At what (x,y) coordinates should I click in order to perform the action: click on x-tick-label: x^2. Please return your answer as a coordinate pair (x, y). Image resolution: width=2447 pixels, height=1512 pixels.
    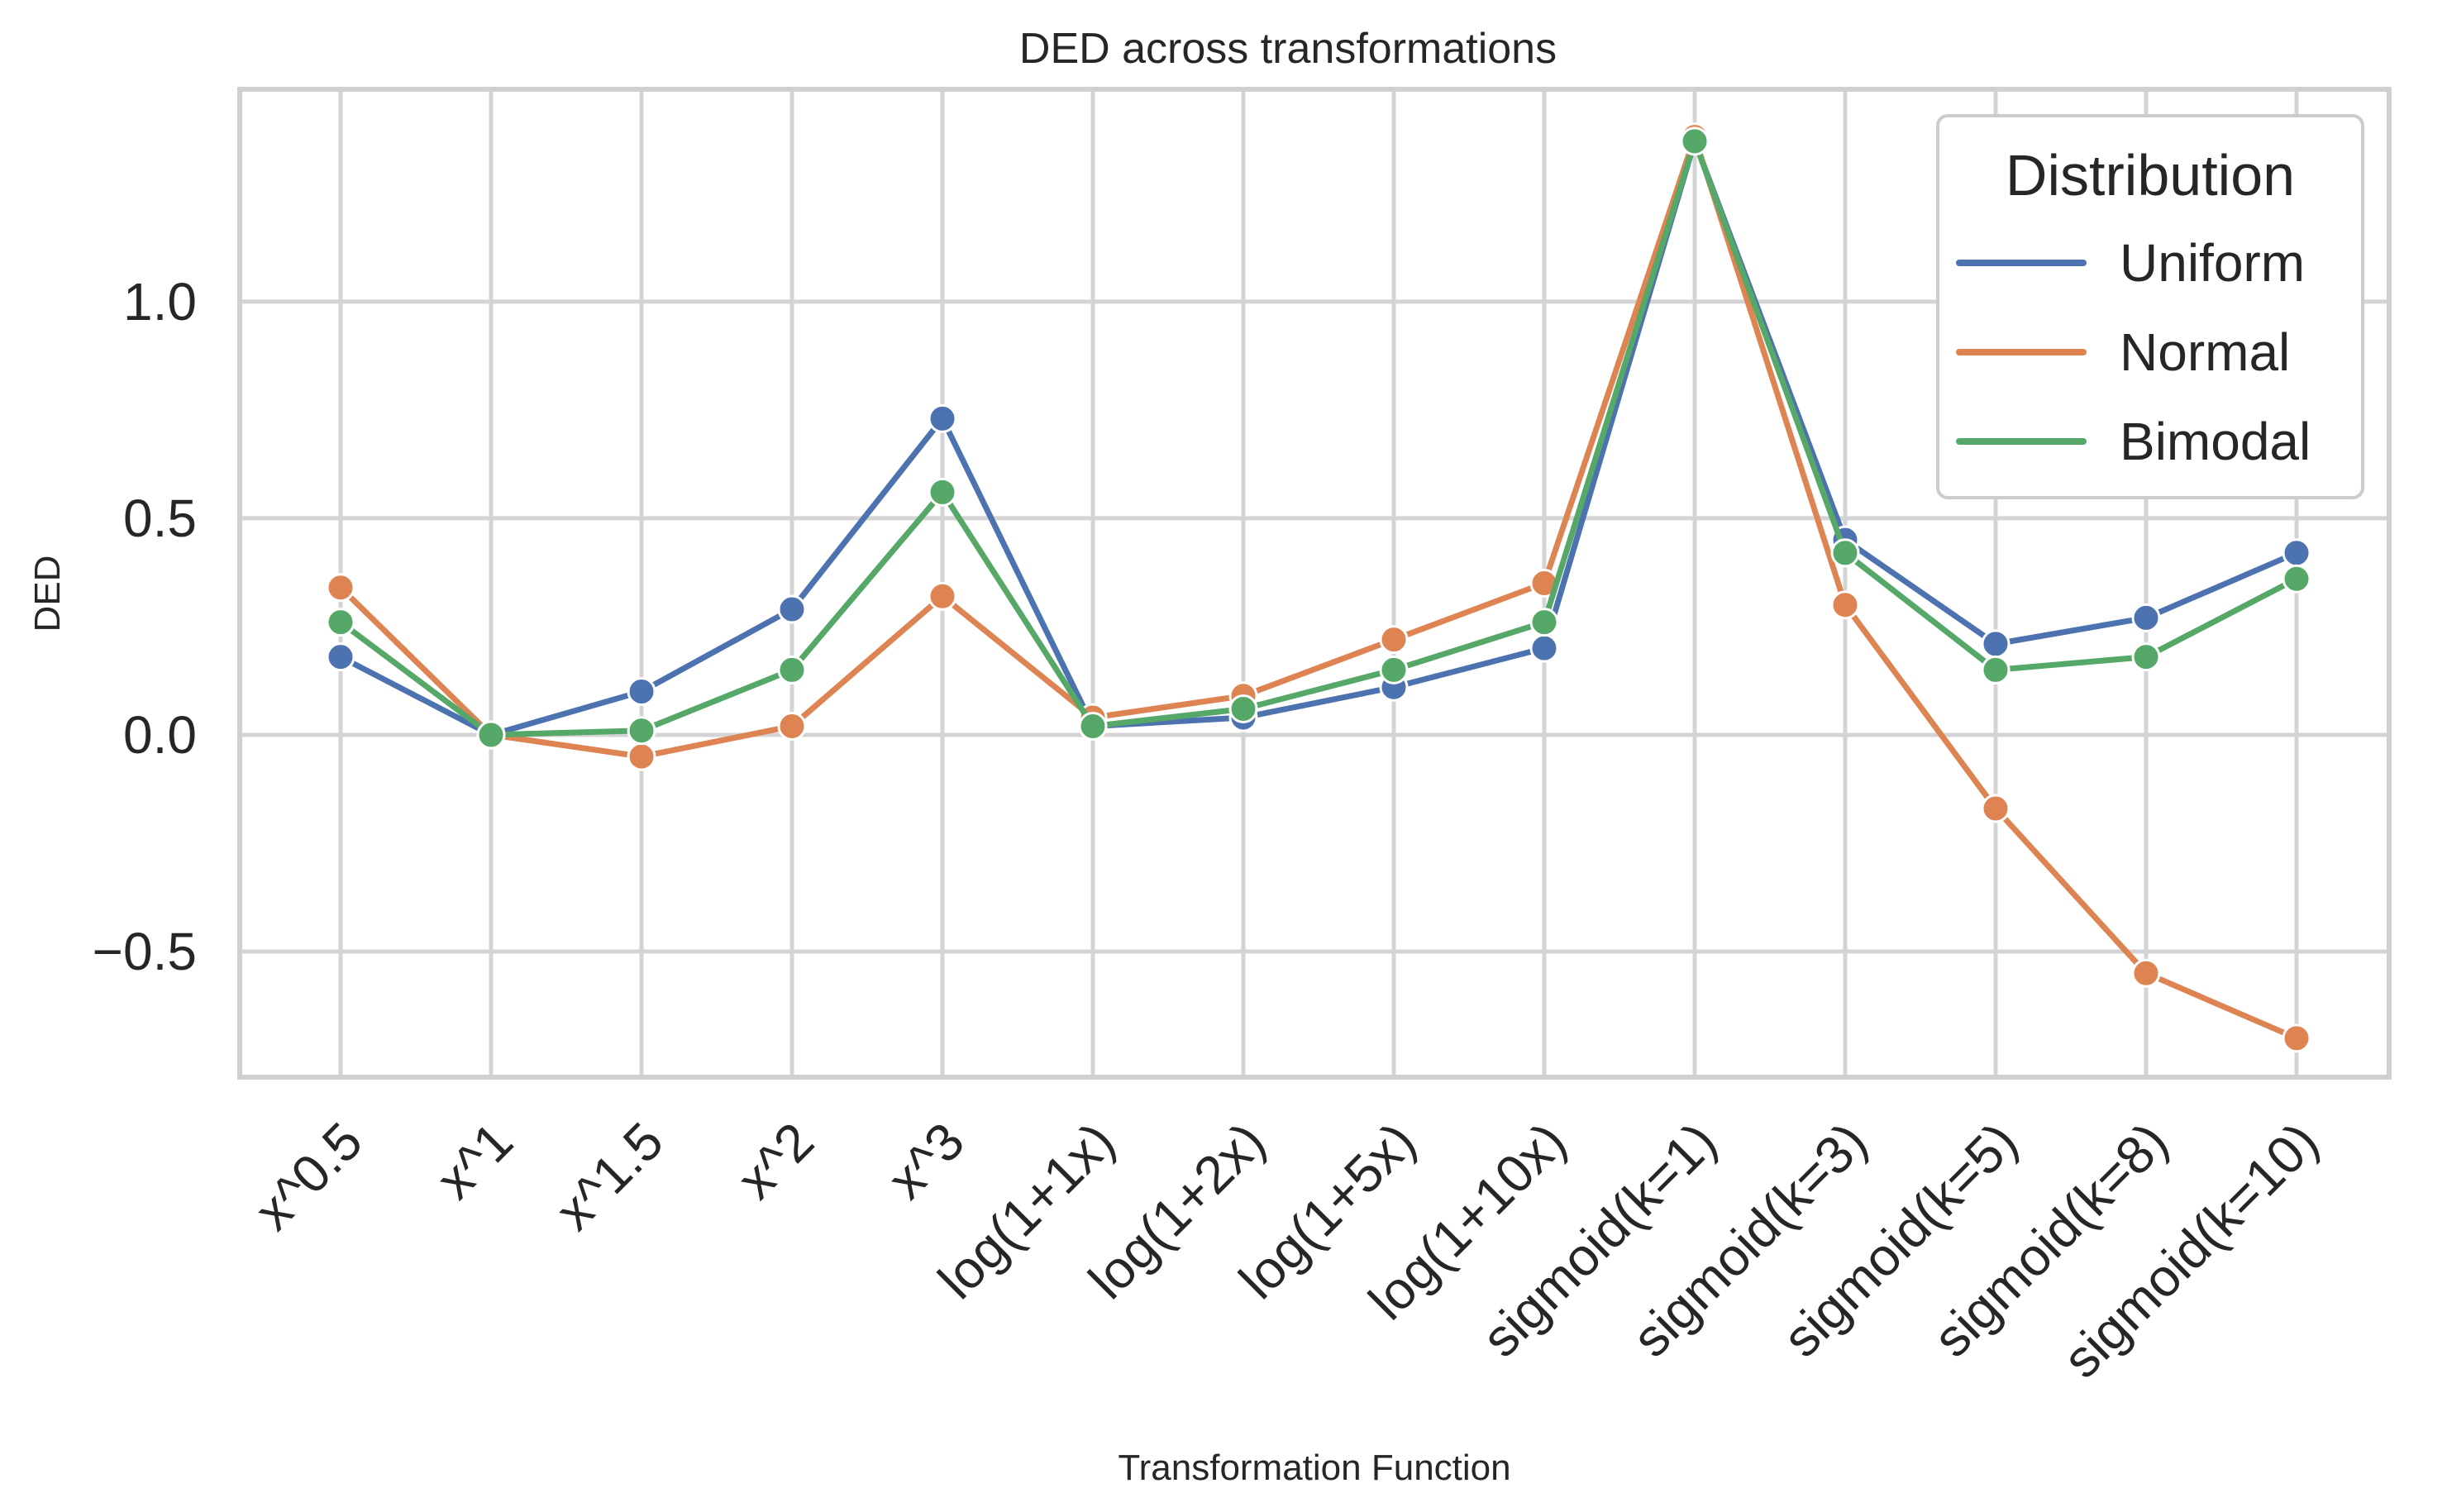
    Looking at the image, I should click on (775, 1160).